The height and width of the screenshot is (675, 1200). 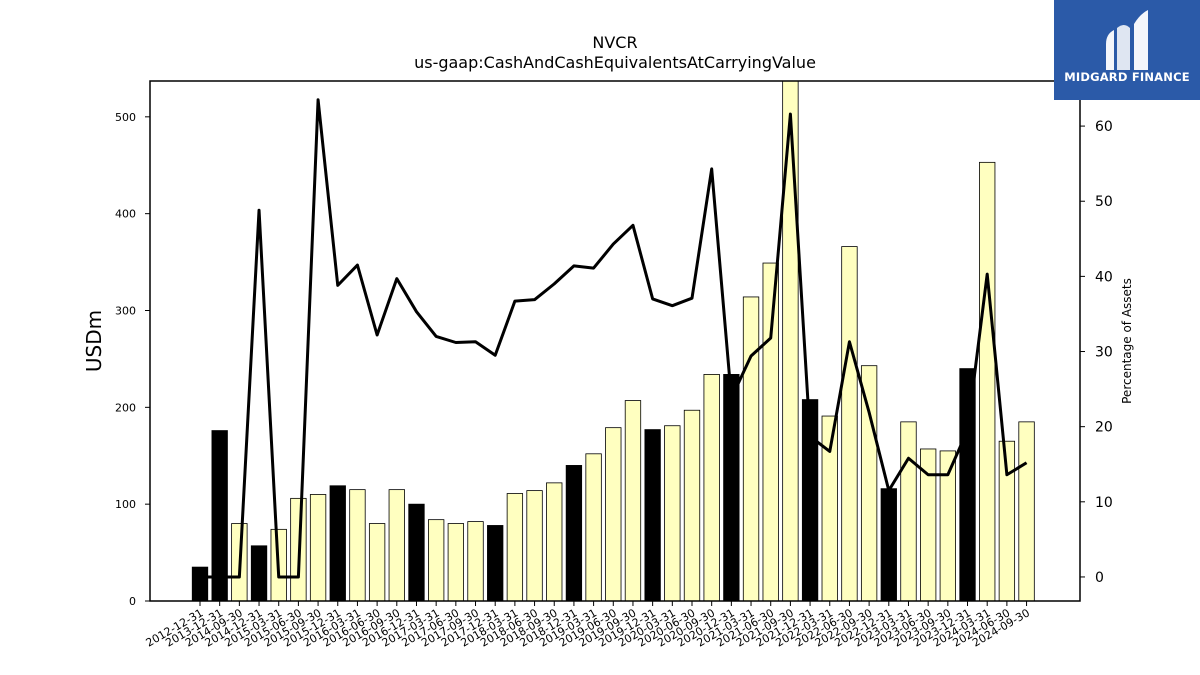 I want to click on right-axis: 0 10 20 30 40 50 60, so click(x=1096, y=352).